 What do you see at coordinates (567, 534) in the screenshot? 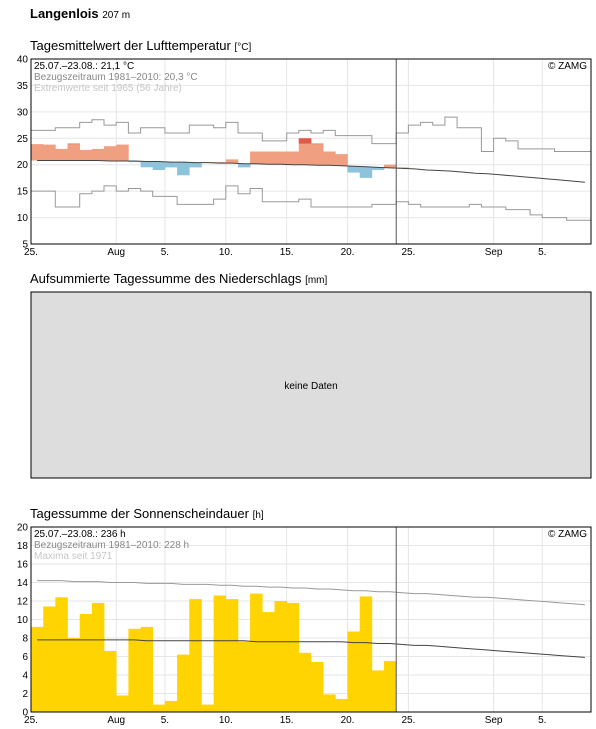
I see `sun-source-label: © ZAMG` at bounding box center [567, 534].